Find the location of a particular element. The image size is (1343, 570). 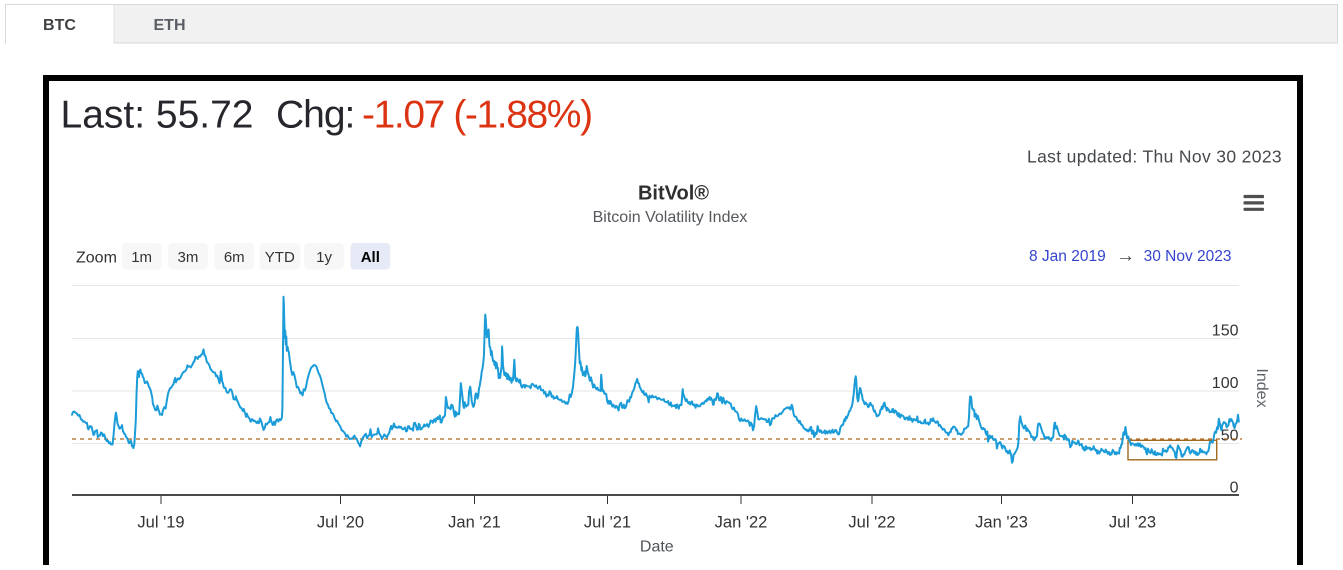

svg-text: Jan '22 is located at coordinates (741, 523).